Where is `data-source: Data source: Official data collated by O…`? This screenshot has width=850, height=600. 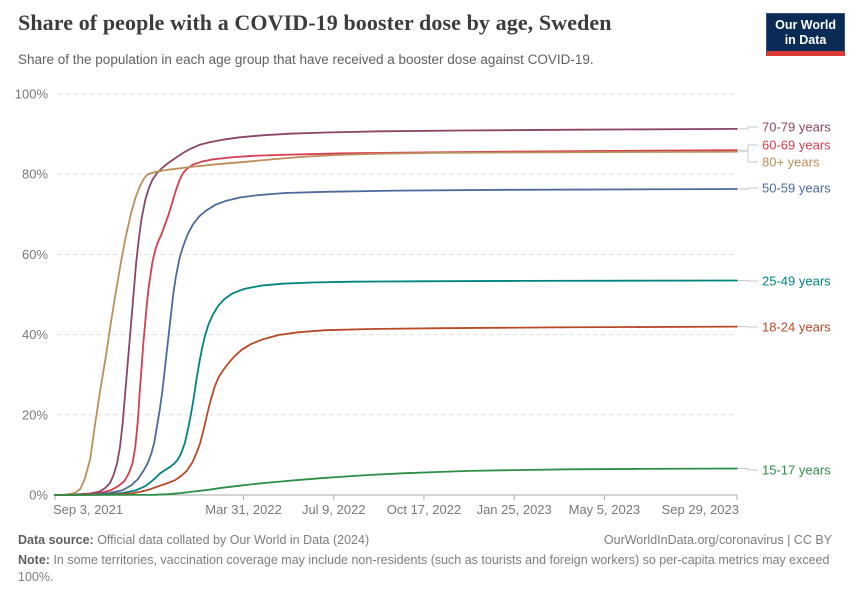 data-source: Data source: Official data collated by O… is located at coordinates (193, 540).